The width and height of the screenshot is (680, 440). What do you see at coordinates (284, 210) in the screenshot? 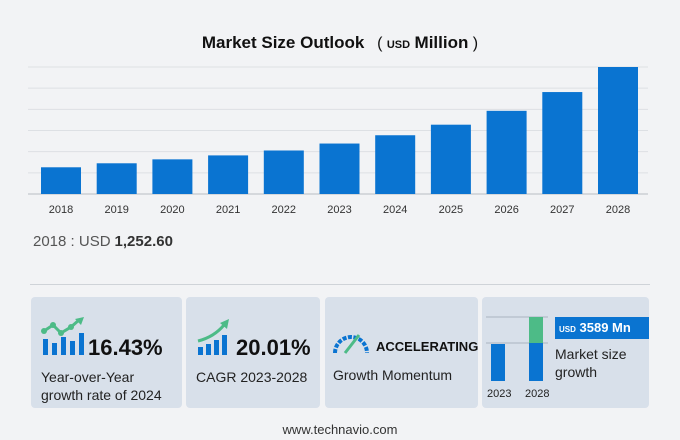
I see `x-tick-label: 2022` at bounding box center [284, 210].